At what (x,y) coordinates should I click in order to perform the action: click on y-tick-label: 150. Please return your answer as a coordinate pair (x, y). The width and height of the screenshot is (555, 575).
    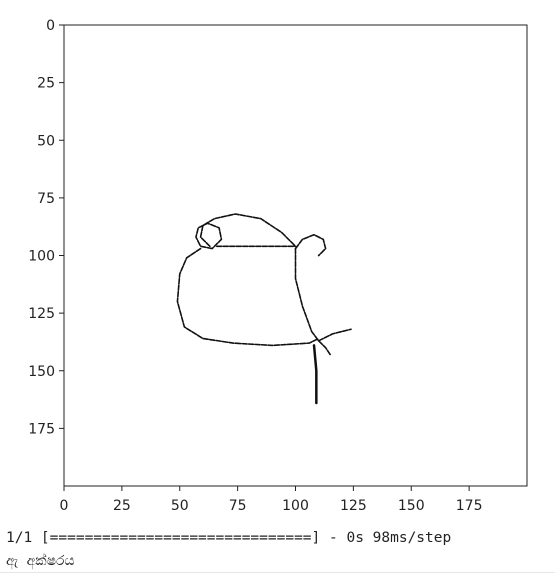
    Looking at the image, I should click on (41, 372).